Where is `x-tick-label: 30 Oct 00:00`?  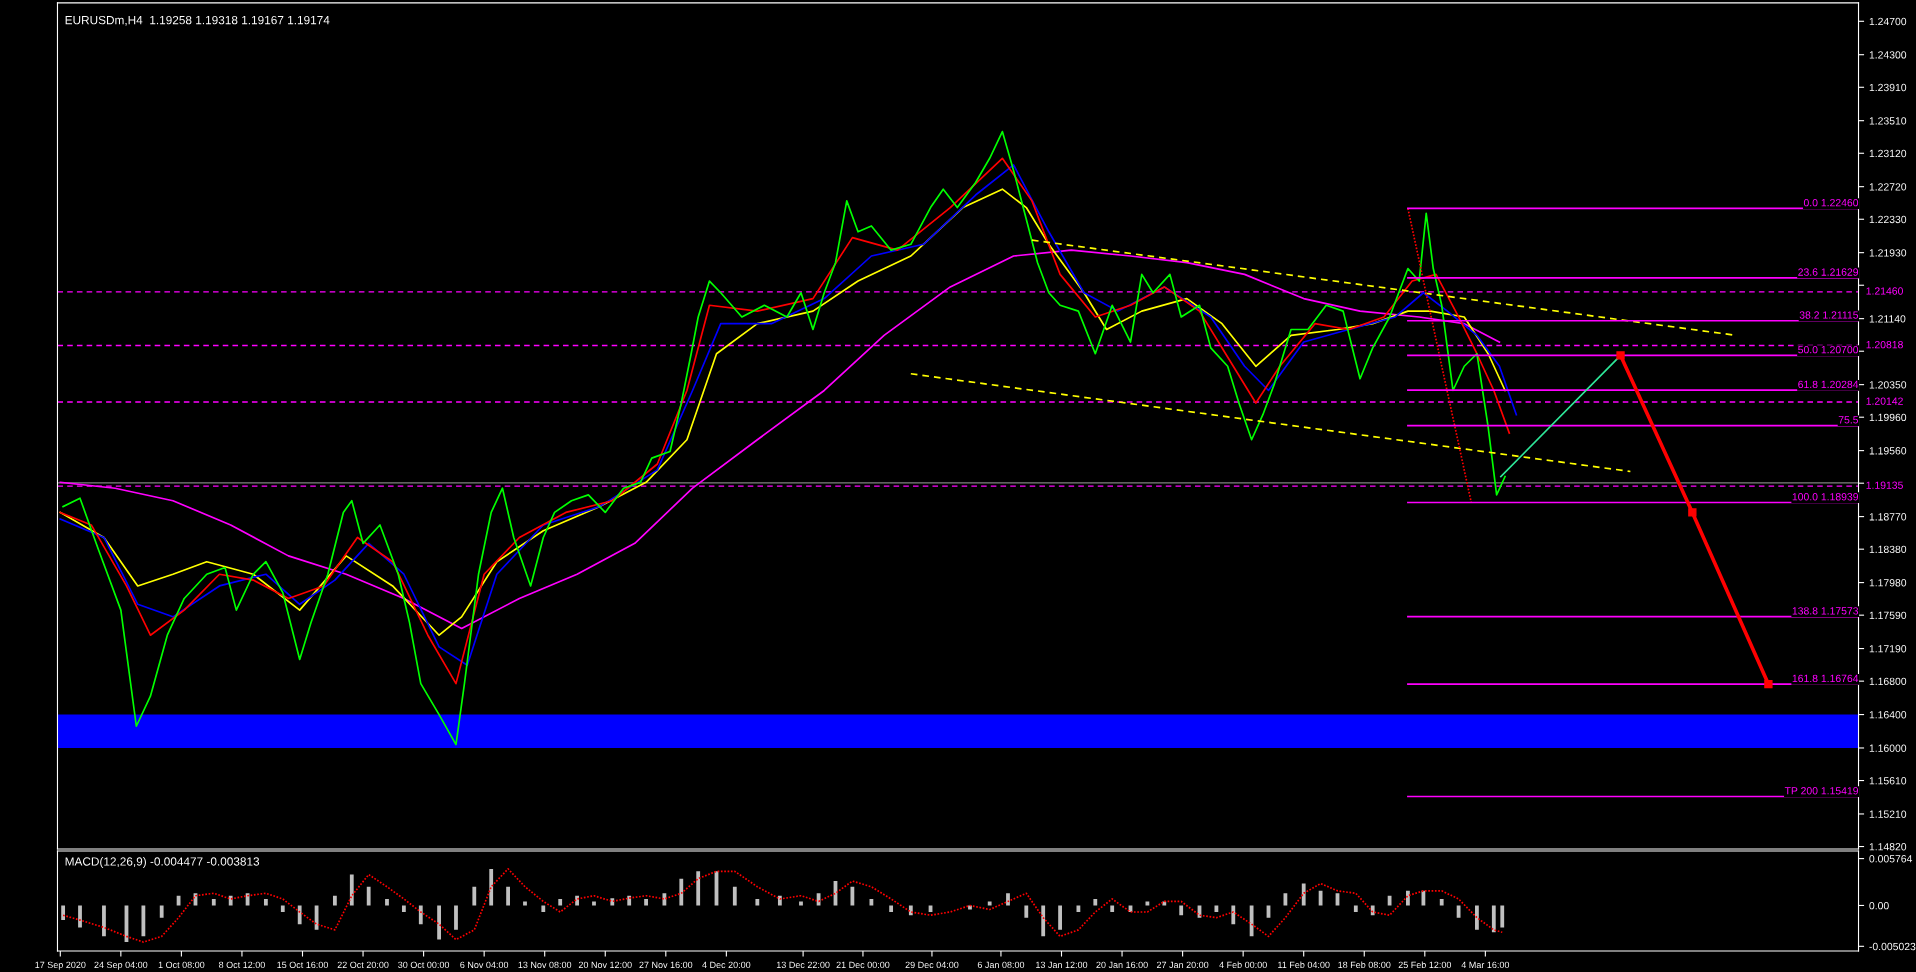
x-tick-label: 30 Oct 00:00 is located at coordinates (424, 965).